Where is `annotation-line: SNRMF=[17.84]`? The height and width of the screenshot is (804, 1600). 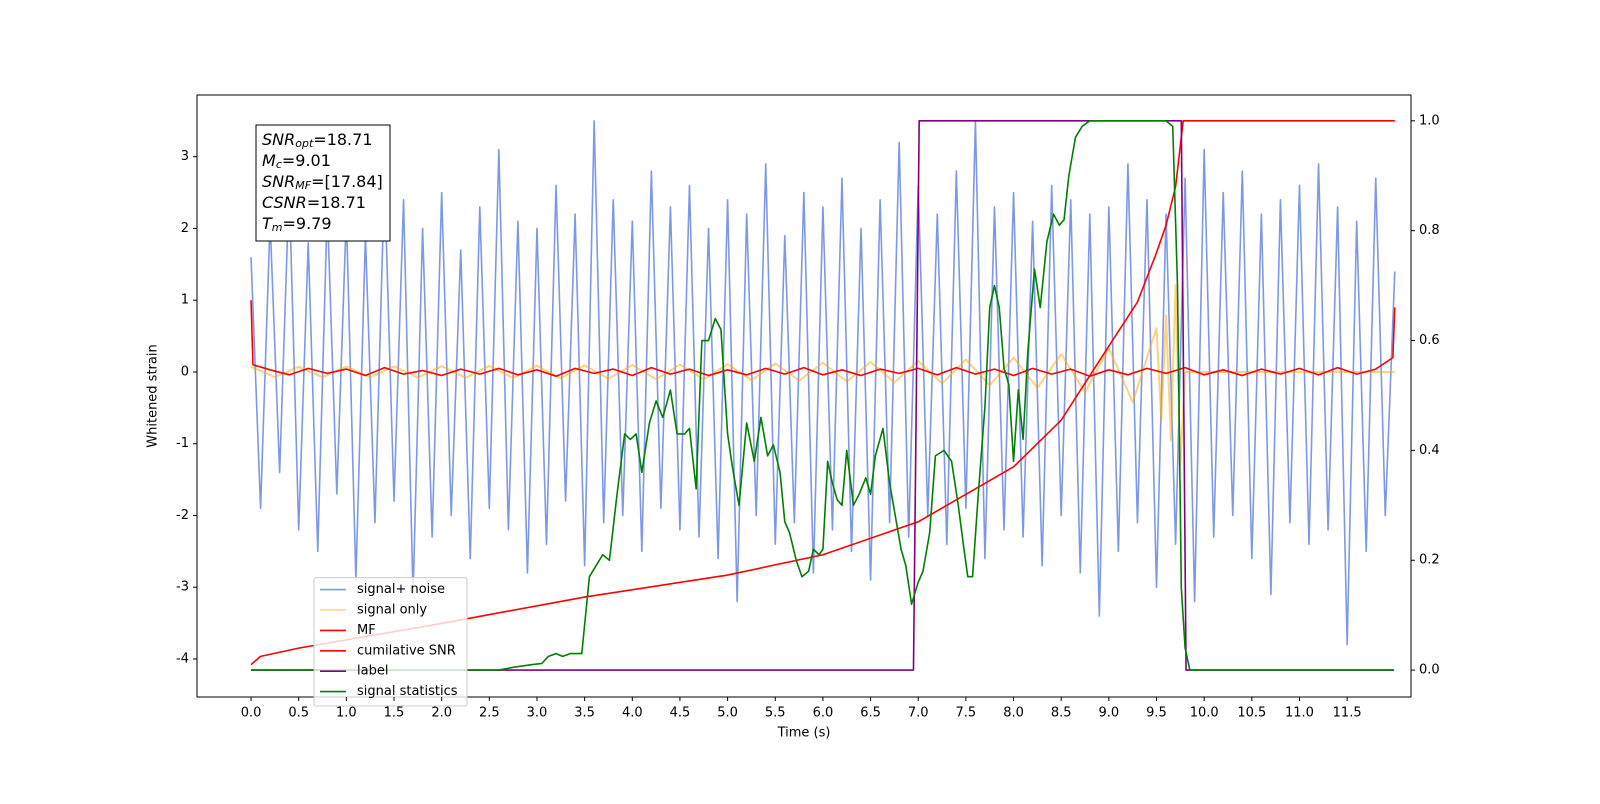
annotation-line: SNRMF=[17.84] is located at coordinates (322, 182).